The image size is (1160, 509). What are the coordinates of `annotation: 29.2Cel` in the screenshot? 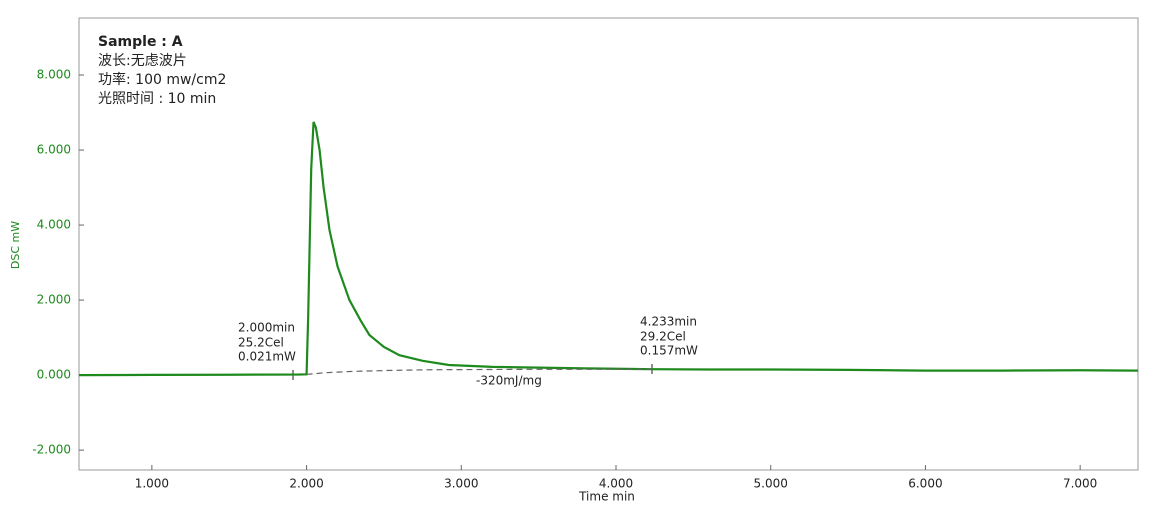 It's located at (663, 337).